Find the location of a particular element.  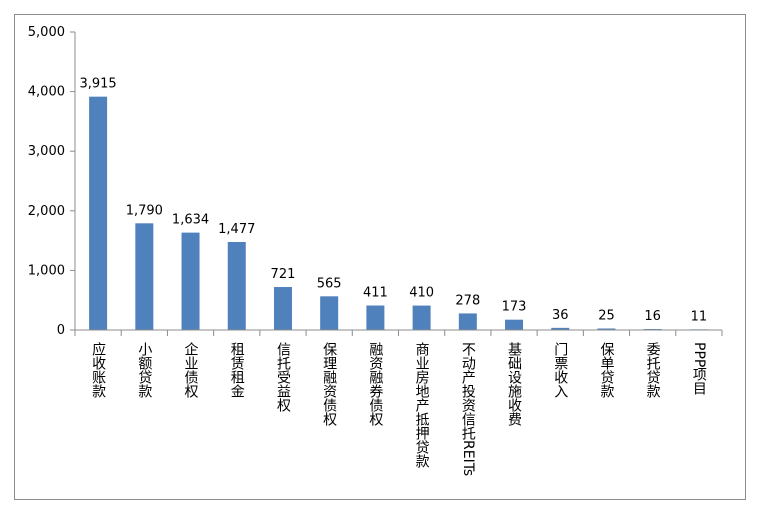

y-tick-label: 5,000 is located at coordinates (46, 32).